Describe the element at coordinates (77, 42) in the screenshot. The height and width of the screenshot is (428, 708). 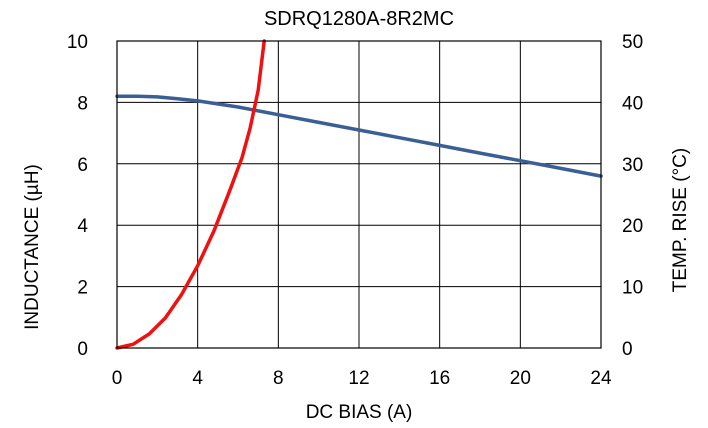
I see `y-left-tick-label-5: 10` at that location.